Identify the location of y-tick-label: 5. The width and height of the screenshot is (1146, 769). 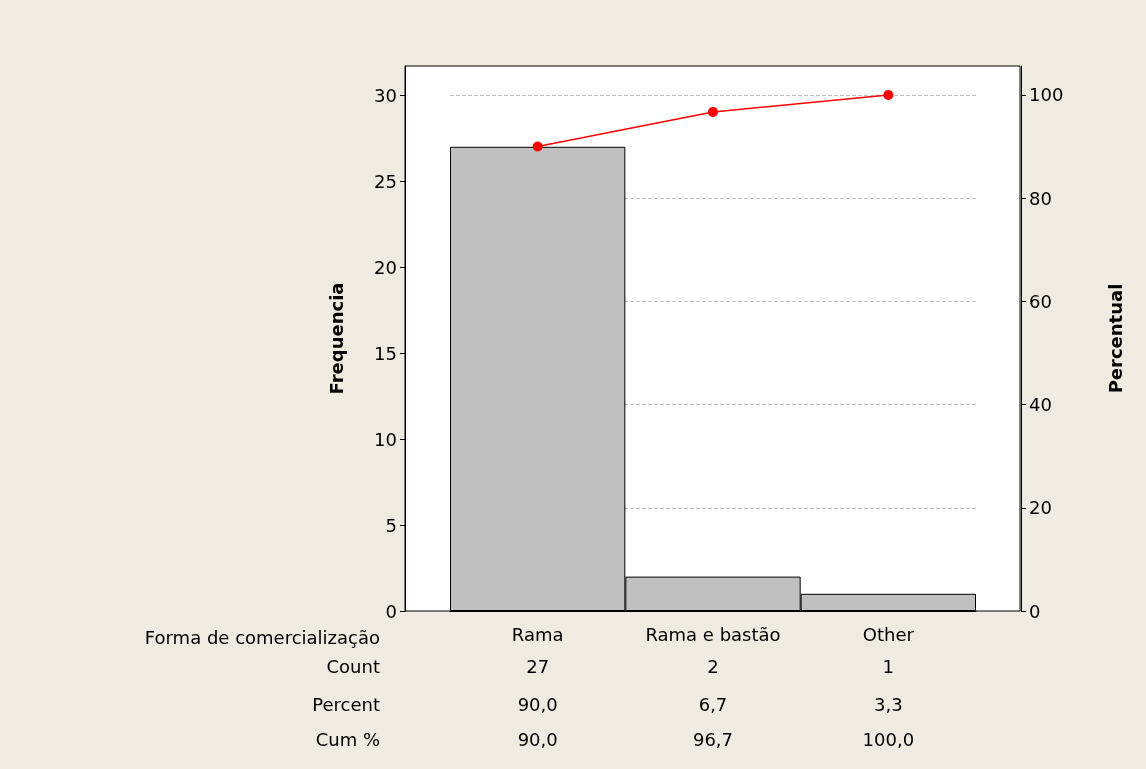
(391, 525).